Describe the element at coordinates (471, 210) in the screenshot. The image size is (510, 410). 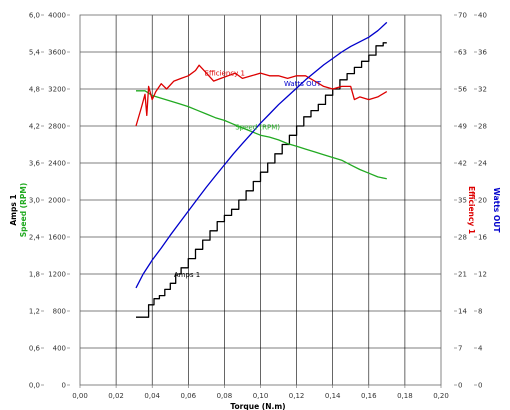
I see `y-axis-title-efficiency: Efficiency 1` at that location.